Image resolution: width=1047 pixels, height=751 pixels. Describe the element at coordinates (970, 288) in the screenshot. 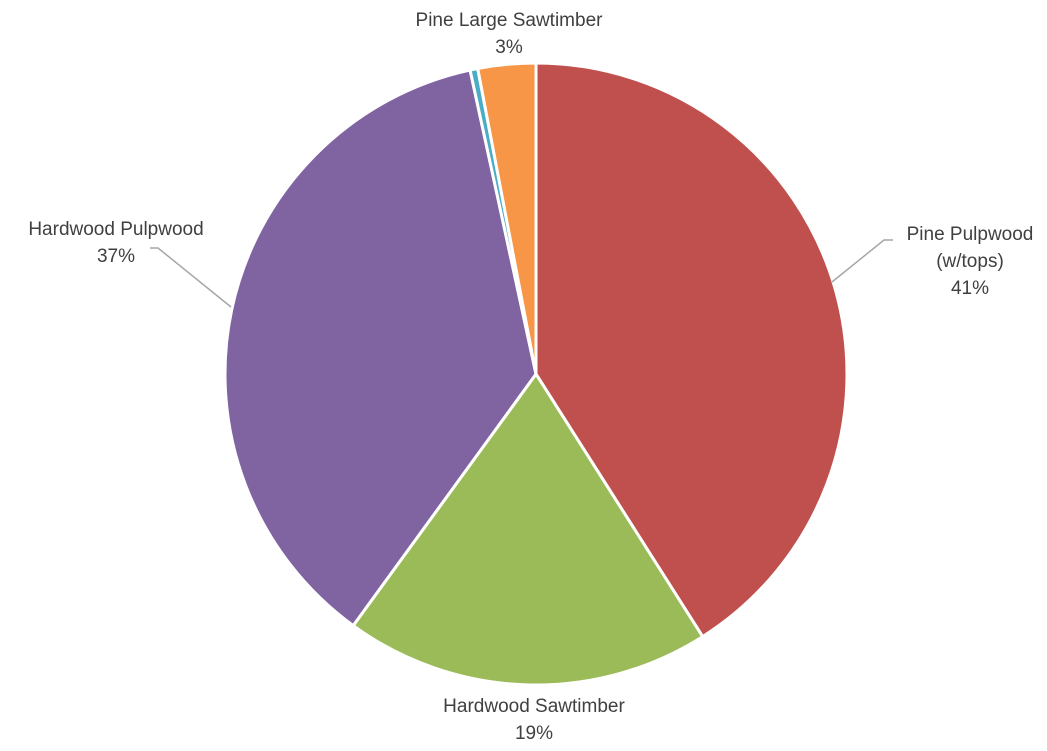

I see `data-label-percent: 41%` at that location.